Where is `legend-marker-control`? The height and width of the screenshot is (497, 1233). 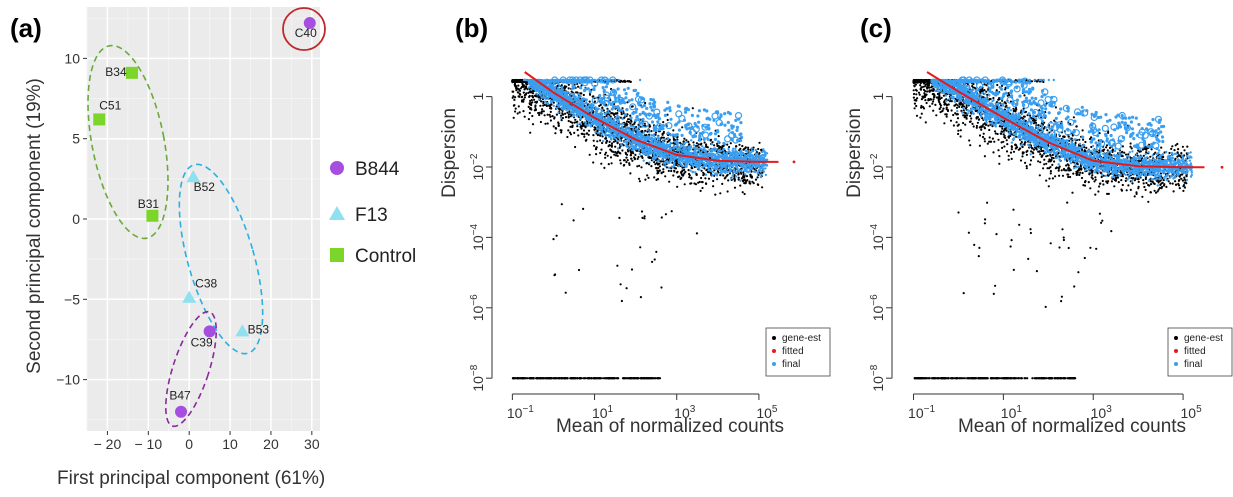
legend-marker-control is located at coordinates (337, 255).